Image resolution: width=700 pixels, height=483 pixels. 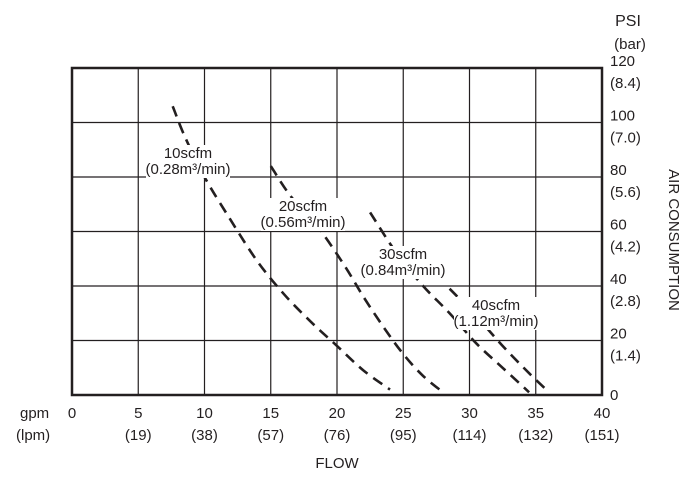 I want to click on x-tick-sublabel: (151), so click(x=601, y=435).